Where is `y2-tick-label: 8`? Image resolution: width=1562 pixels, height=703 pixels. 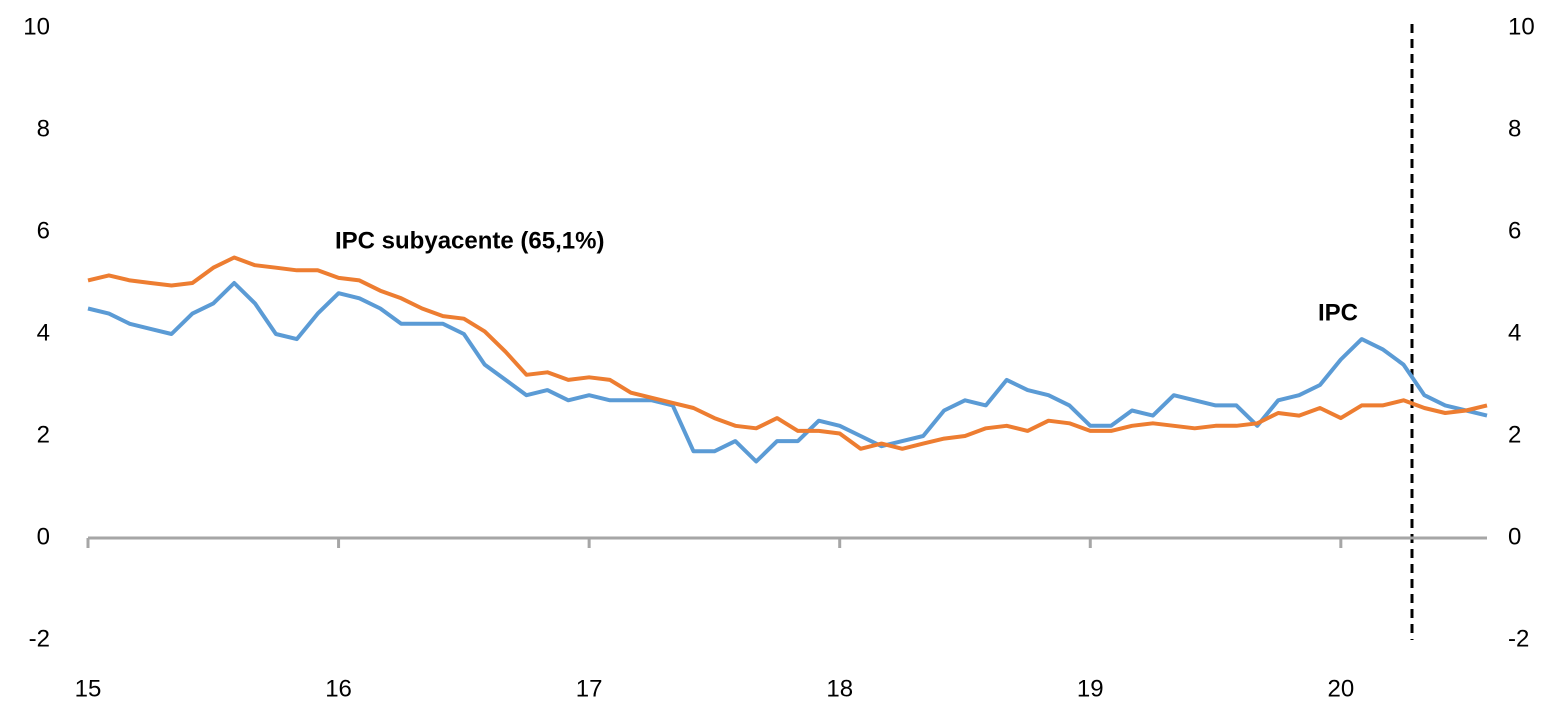
y2-tick-label: 8 is located at coordinates (1514, 128).